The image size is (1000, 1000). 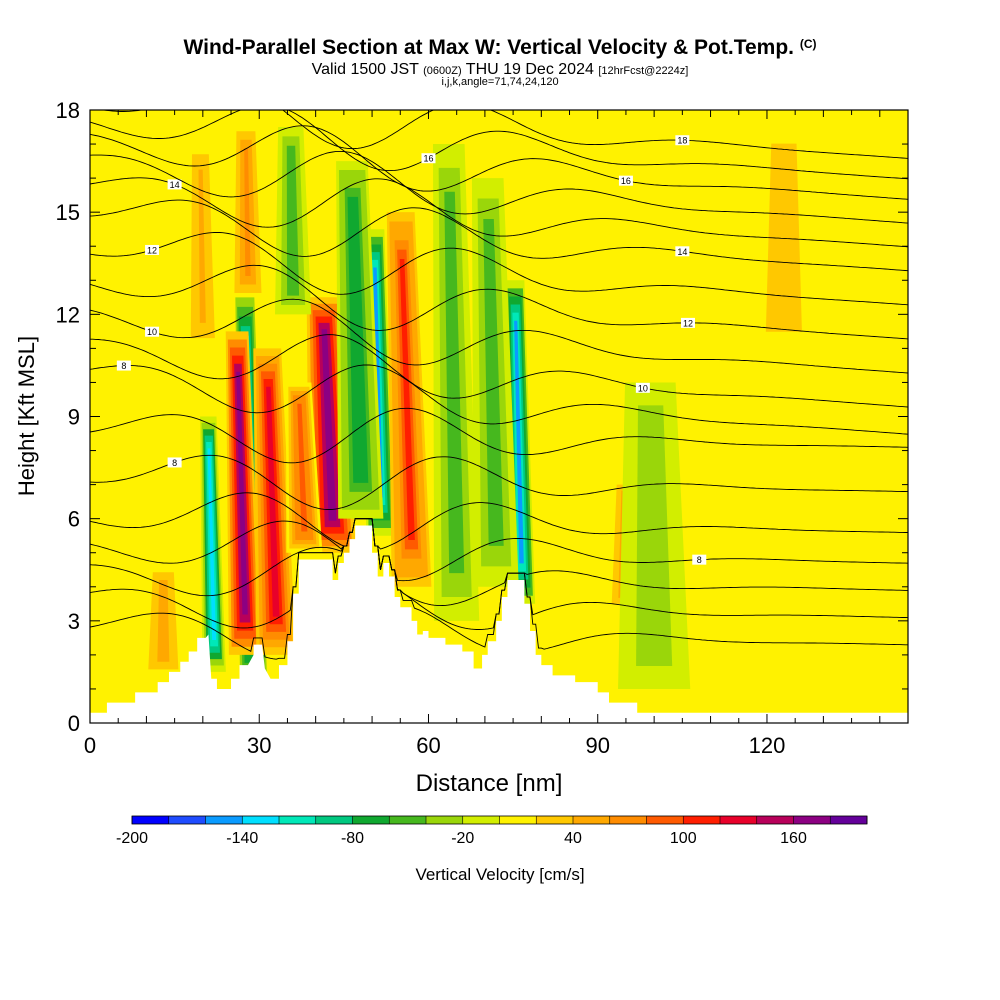 What do you see at coordinates (74, 723) in the screenshot?
I see `y-tick-label: 0` at bounding box center [74, 723].